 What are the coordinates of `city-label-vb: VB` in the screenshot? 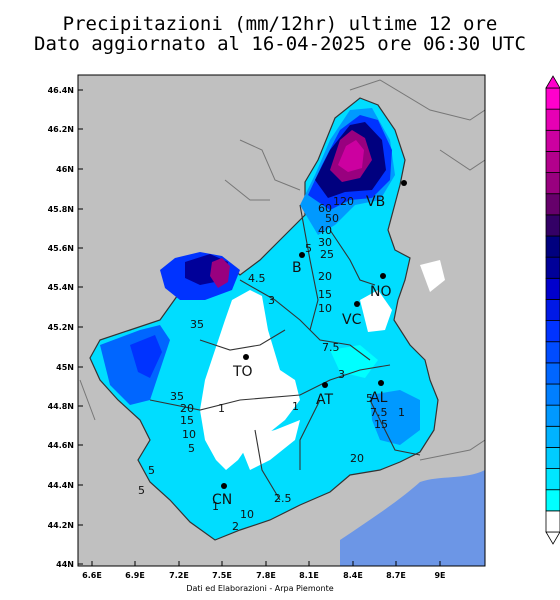 It's located at (375, 202).